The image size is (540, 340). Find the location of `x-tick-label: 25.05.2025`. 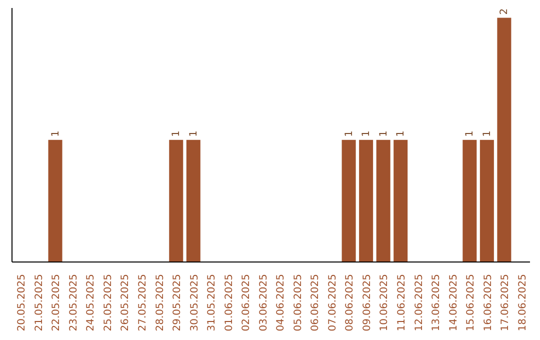

x-tick-label: 25.05.2025 is located at coordinates (108, 303).